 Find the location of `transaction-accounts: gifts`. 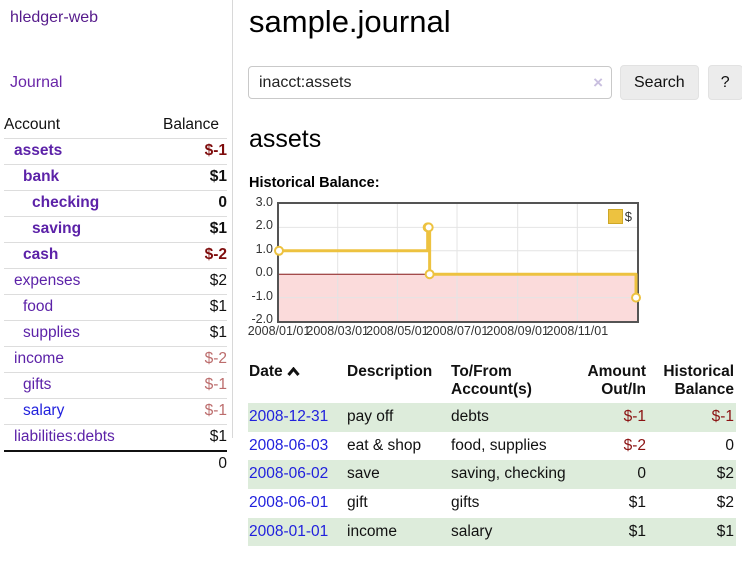

transaction-accounts: gifts is located at coordinates (465, 503).